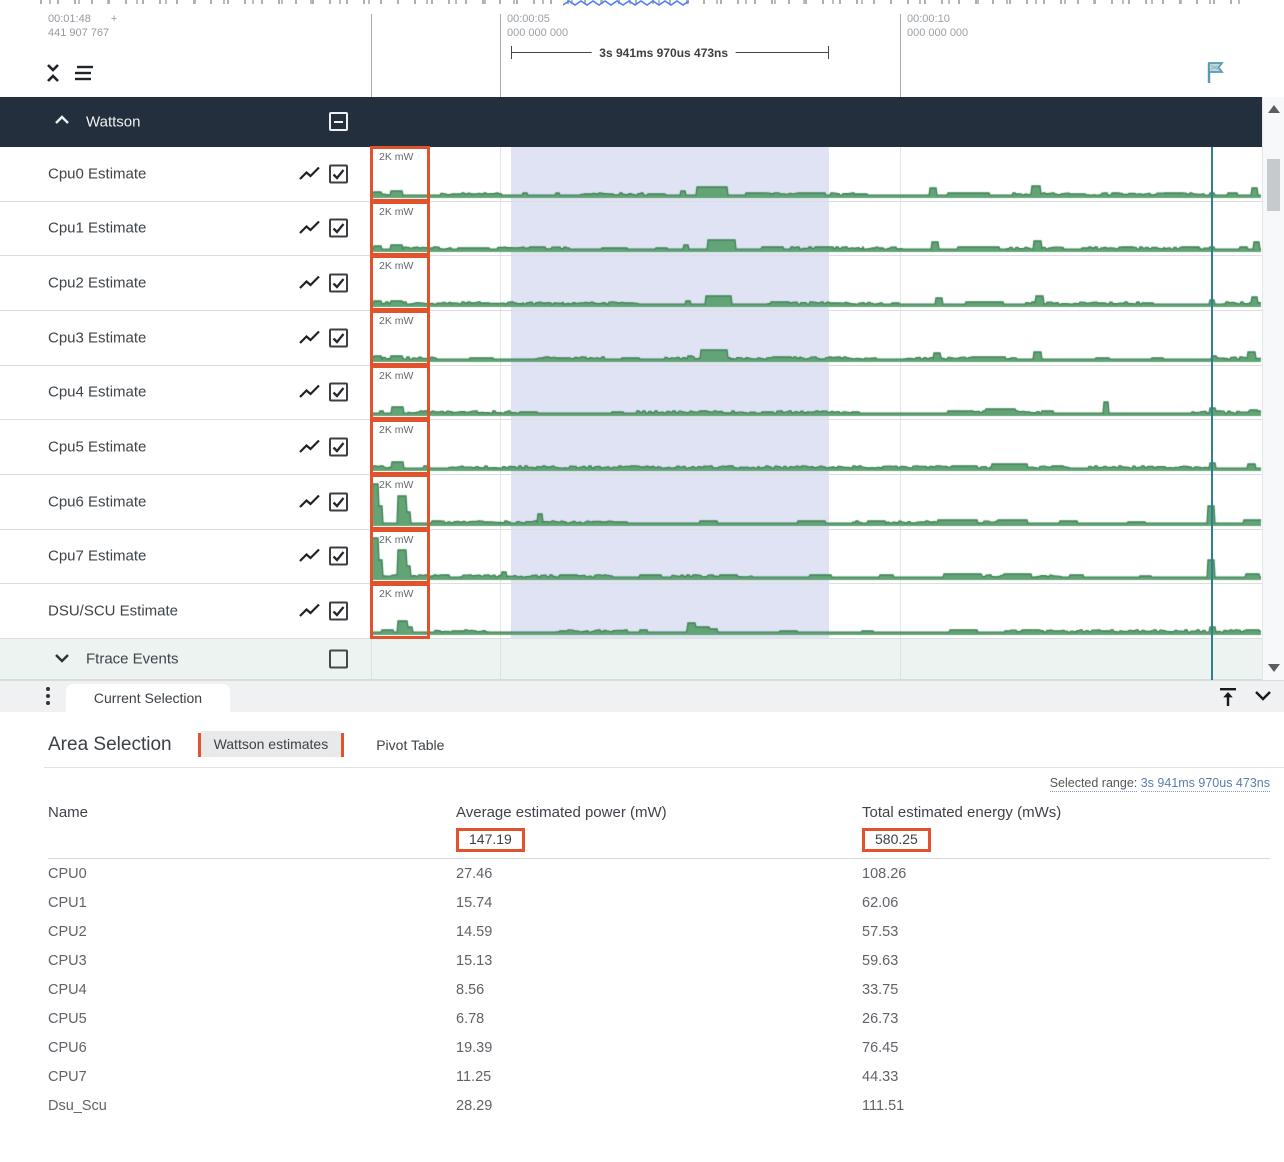 Image resolution: width=1284 pixels, height=1162 pixels. Describe the element at coordinates (148, 698) in the screenshot. I see `tab-current-selection: Current Selection` at that location.